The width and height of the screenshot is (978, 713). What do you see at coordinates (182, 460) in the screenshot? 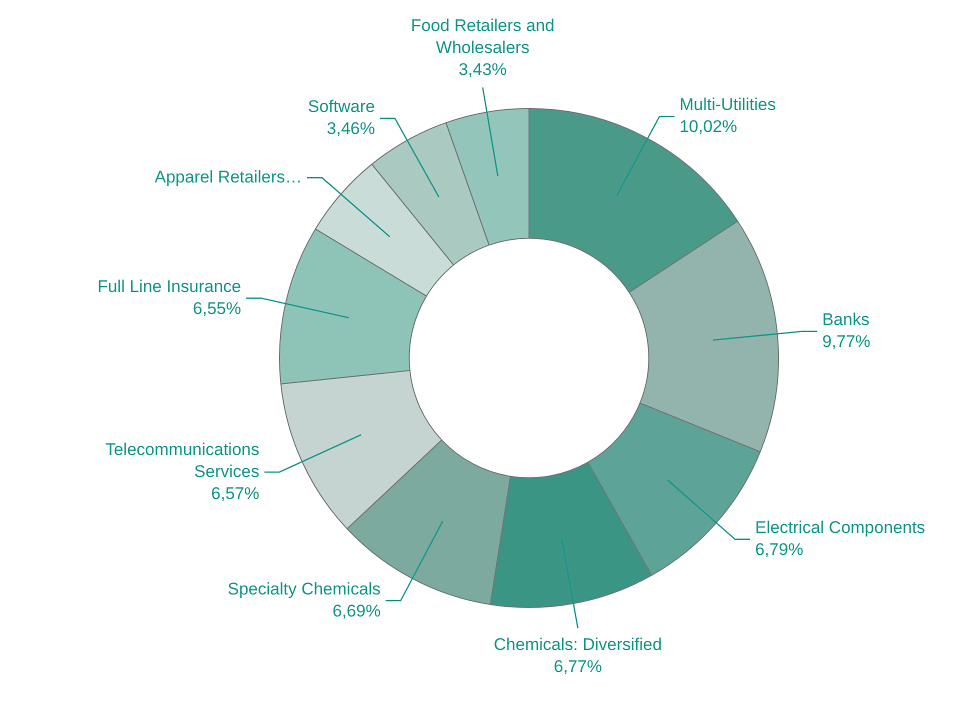
I see `slice-label: Telecommunications Services` at bounding box center [182, 460].